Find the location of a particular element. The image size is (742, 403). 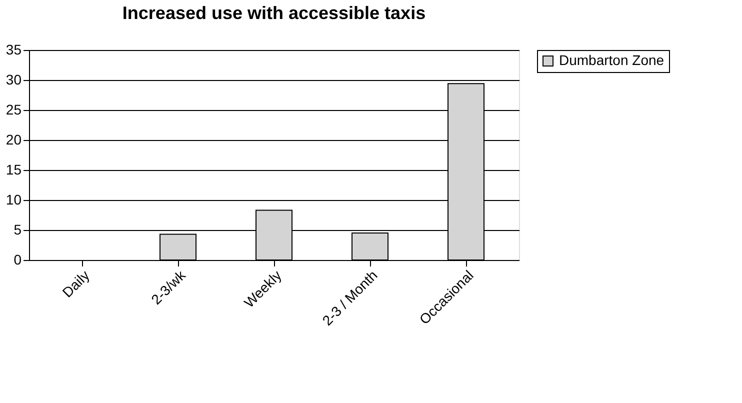

y-tick-label: 25 is located at coordinates (14, 110).